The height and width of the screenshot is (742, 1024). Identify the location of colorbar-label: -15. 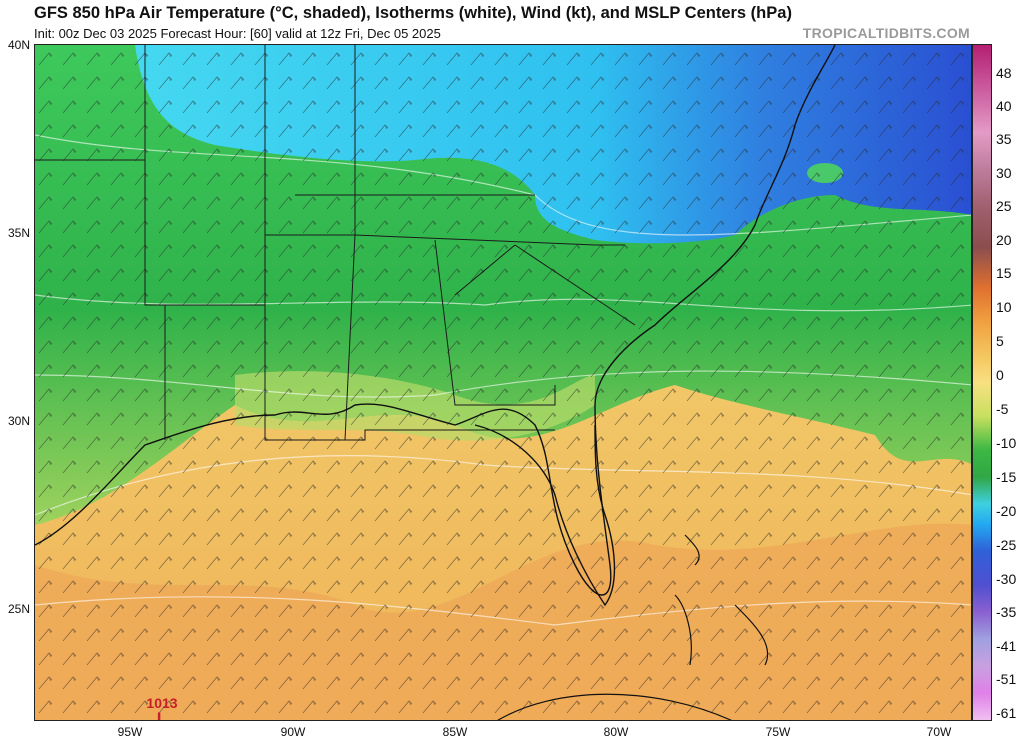
(1006, 477).